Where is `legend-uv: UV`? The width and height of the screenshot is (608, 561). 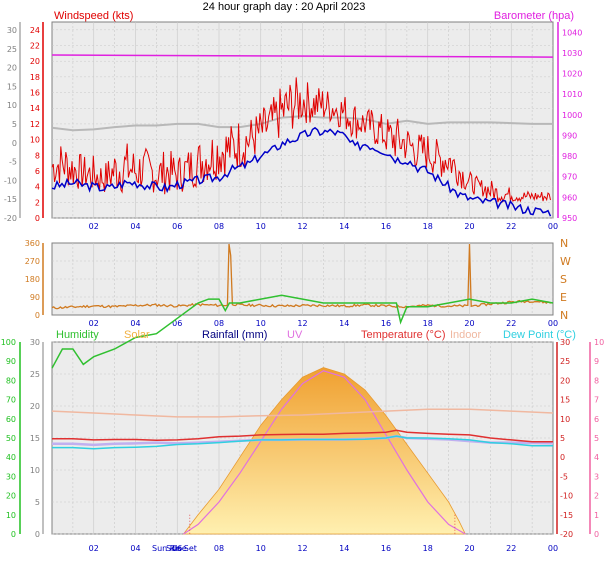 legend-uv: UV is located at coordinates (295, 335).